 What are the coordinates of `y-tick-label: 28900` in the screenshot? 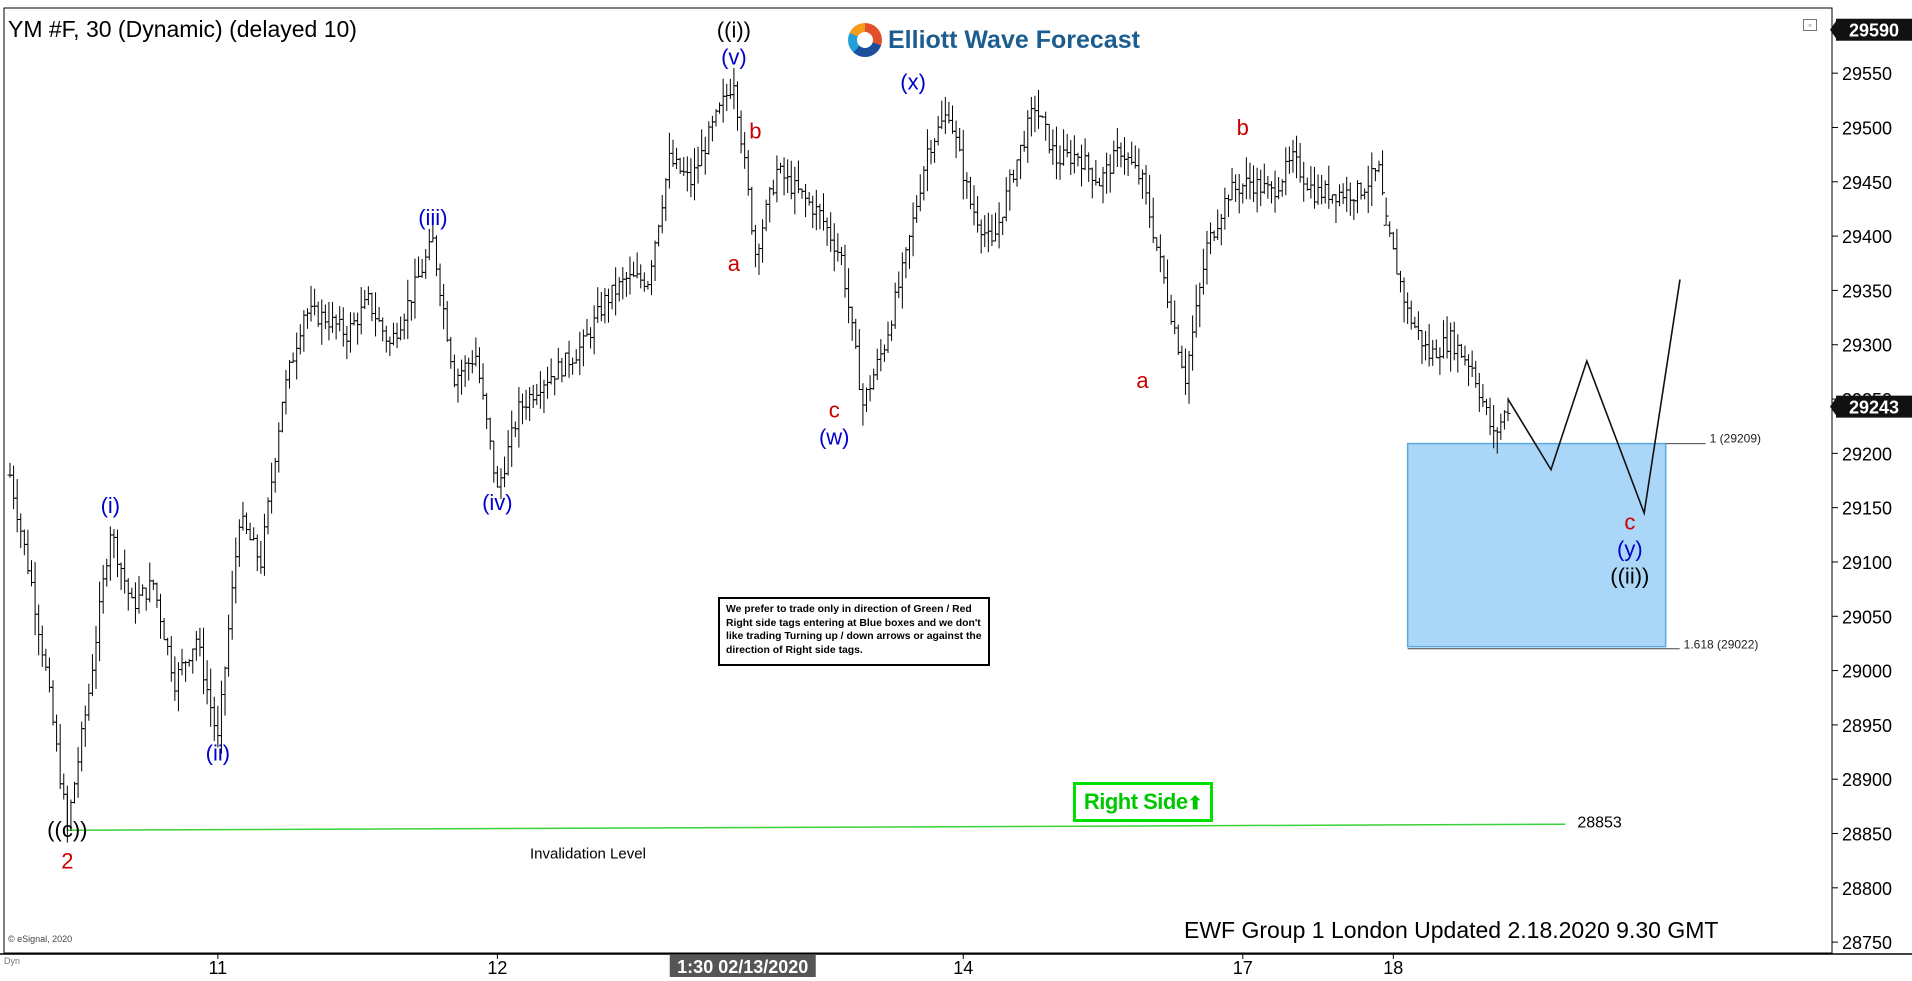 It's located at (1867, 780).